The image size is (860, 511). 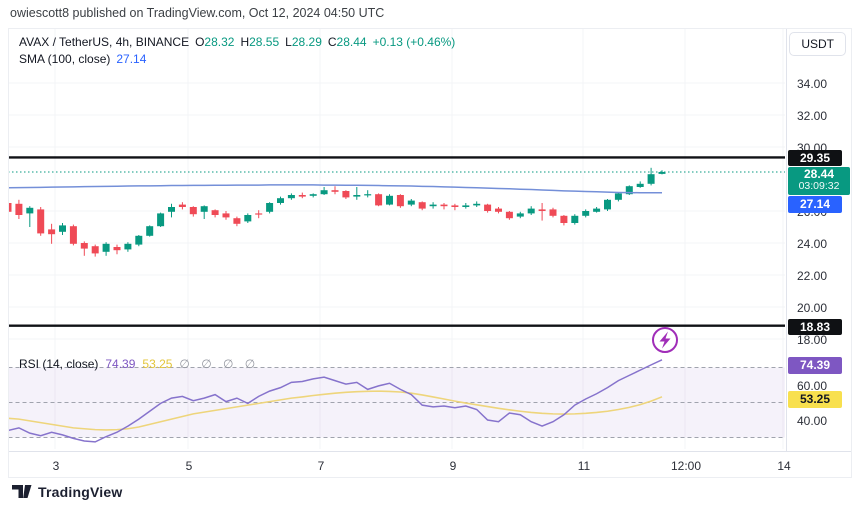 What do you see at coordinates (819, 181) in the screenshot?
I see `current-price-label: 28.44 03:09:32` at bounding box center [819, 181].